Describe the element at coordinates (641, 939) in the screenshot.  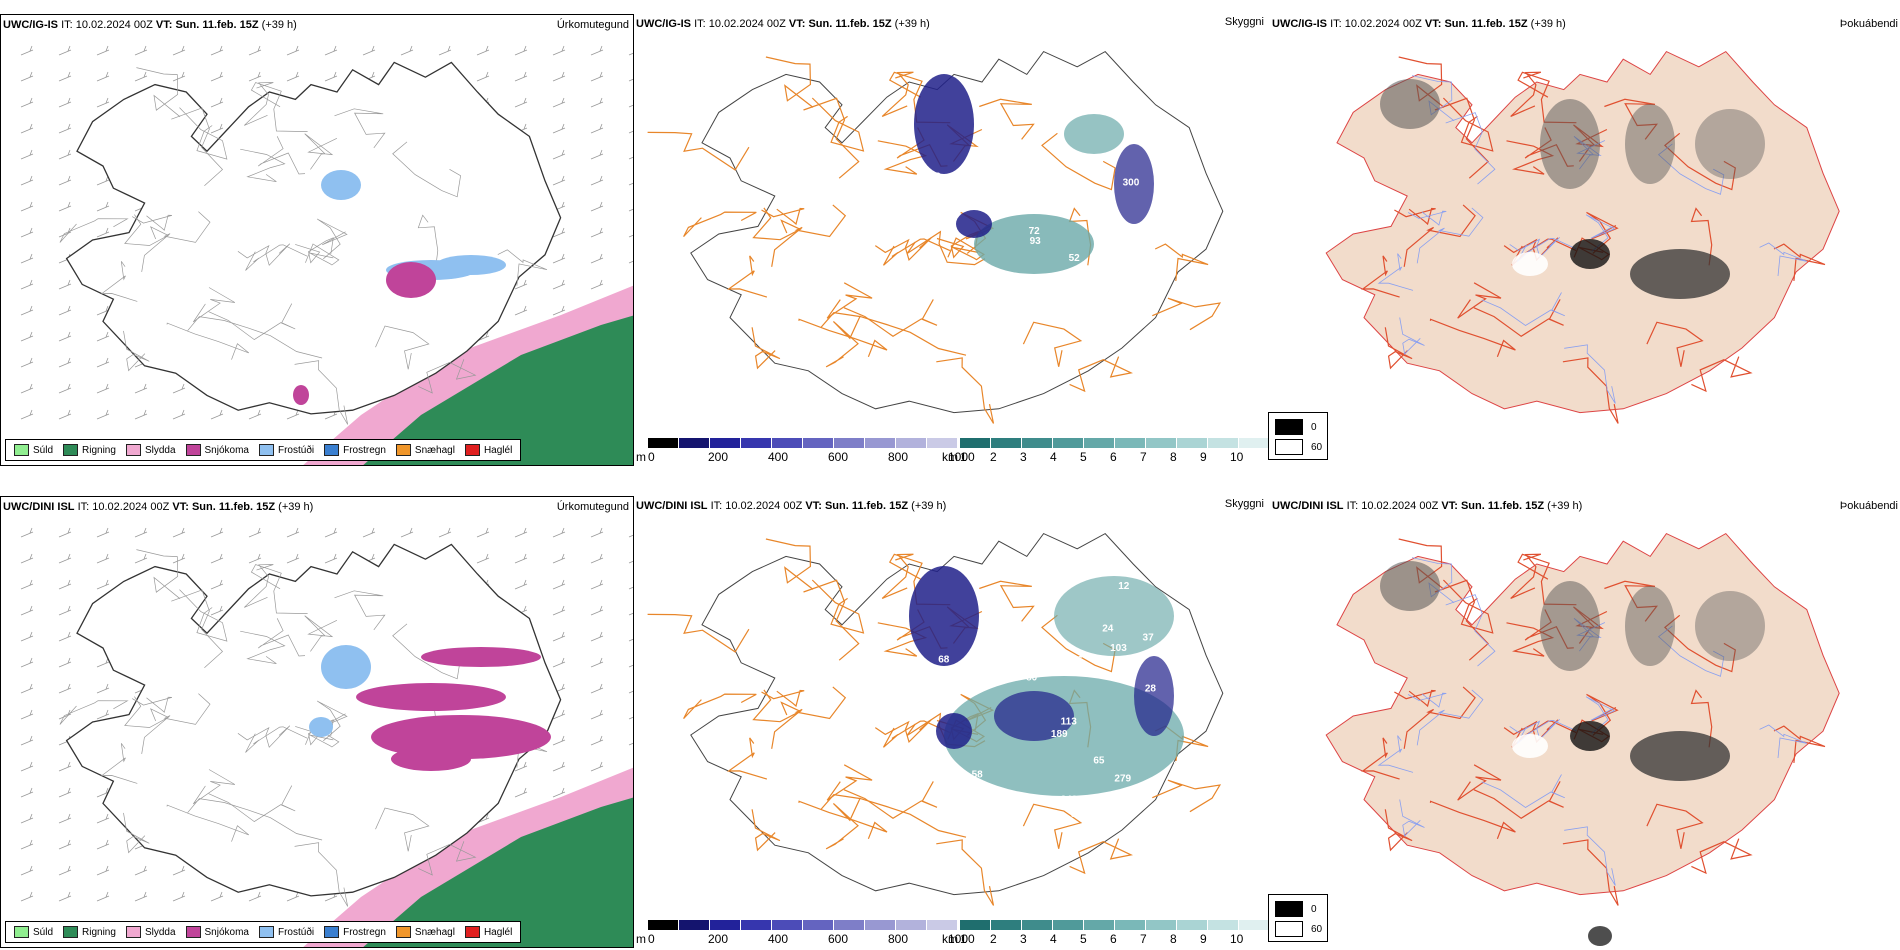
I see `colorbar-unit: m` at that location.